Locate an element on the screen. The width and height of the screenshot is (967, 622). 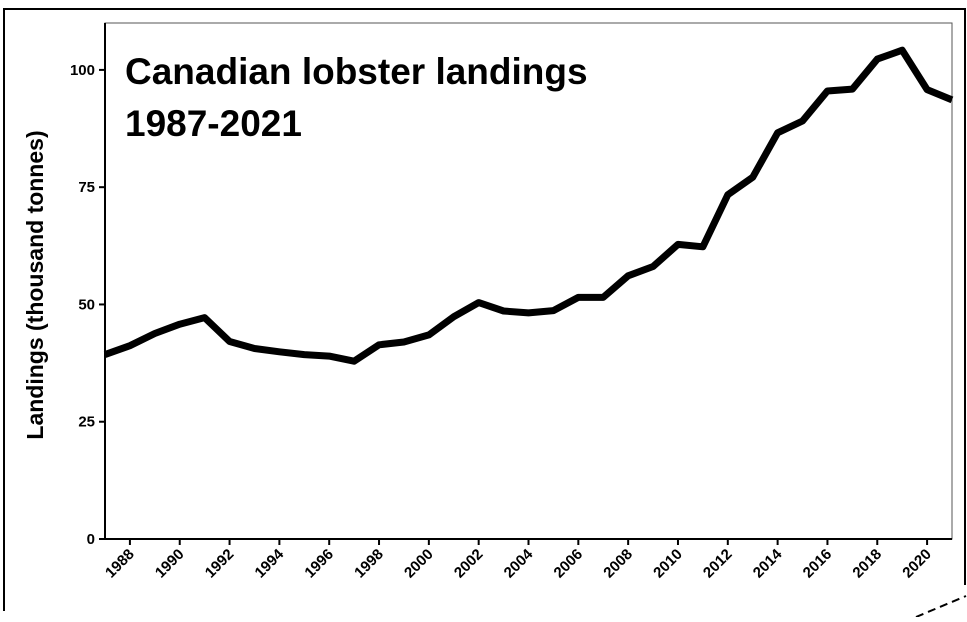
x-tick-label: 2006 is located at coordinates (569, 564).